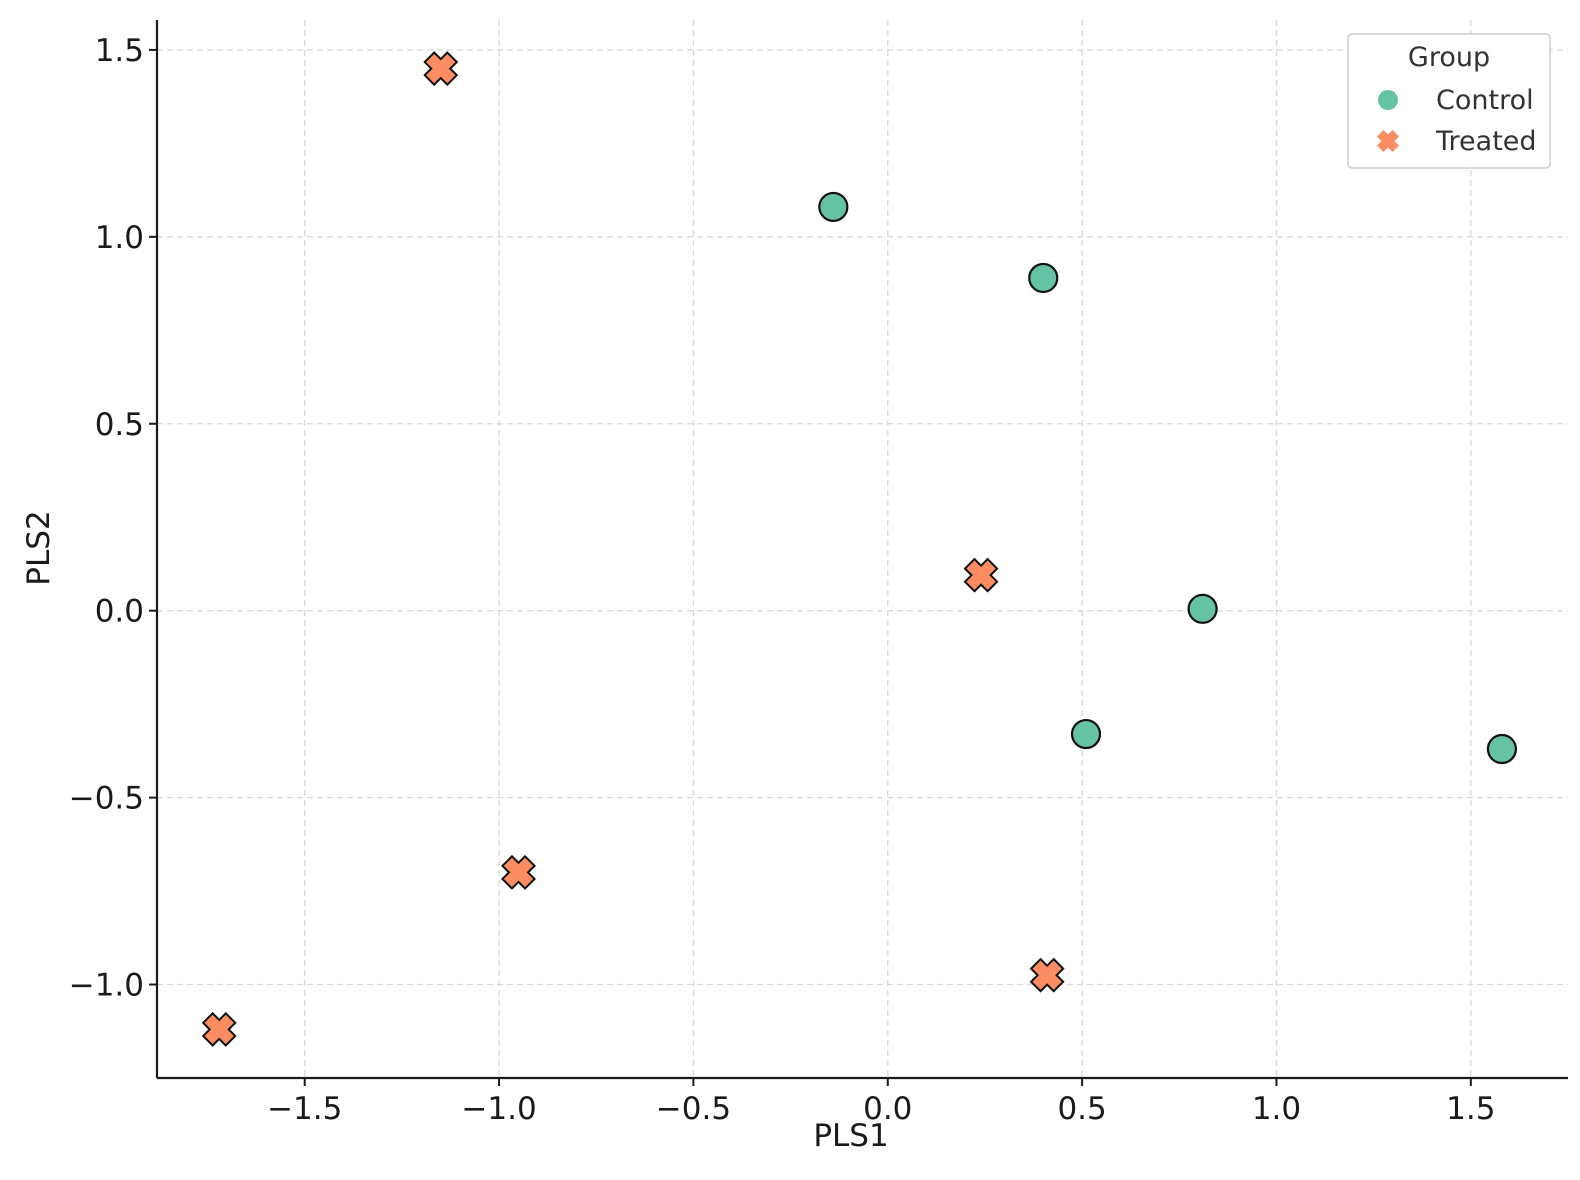 The image size is (1580, 1180). What do you see at coordinates (1081, 1109) in the screenshot?
I see `x-tick-label: 0.5` at bounding box center [1081, 1109].